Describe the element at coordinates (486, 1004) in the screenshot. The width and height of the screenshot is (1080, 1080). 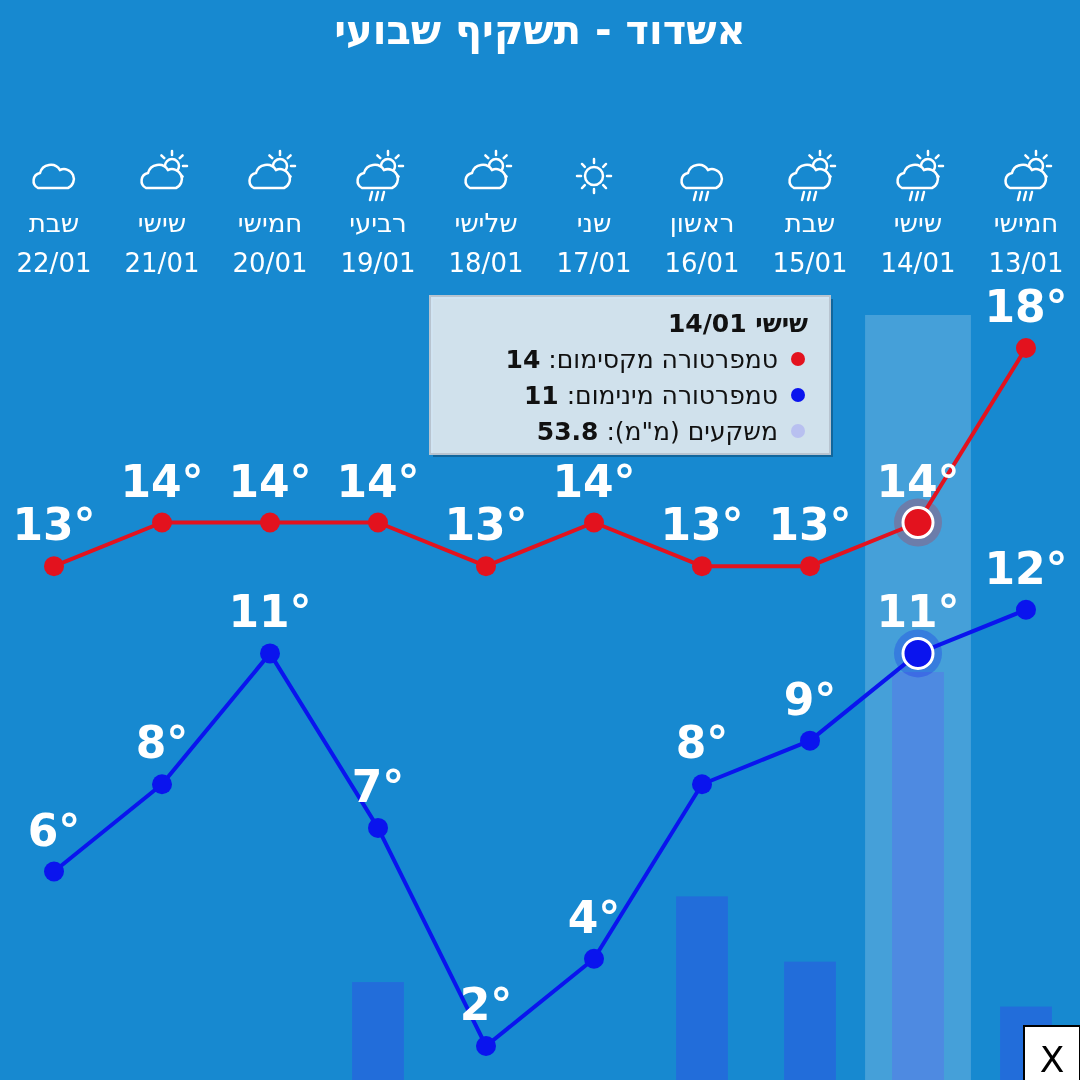
I see `data-label: 2°` at that location.